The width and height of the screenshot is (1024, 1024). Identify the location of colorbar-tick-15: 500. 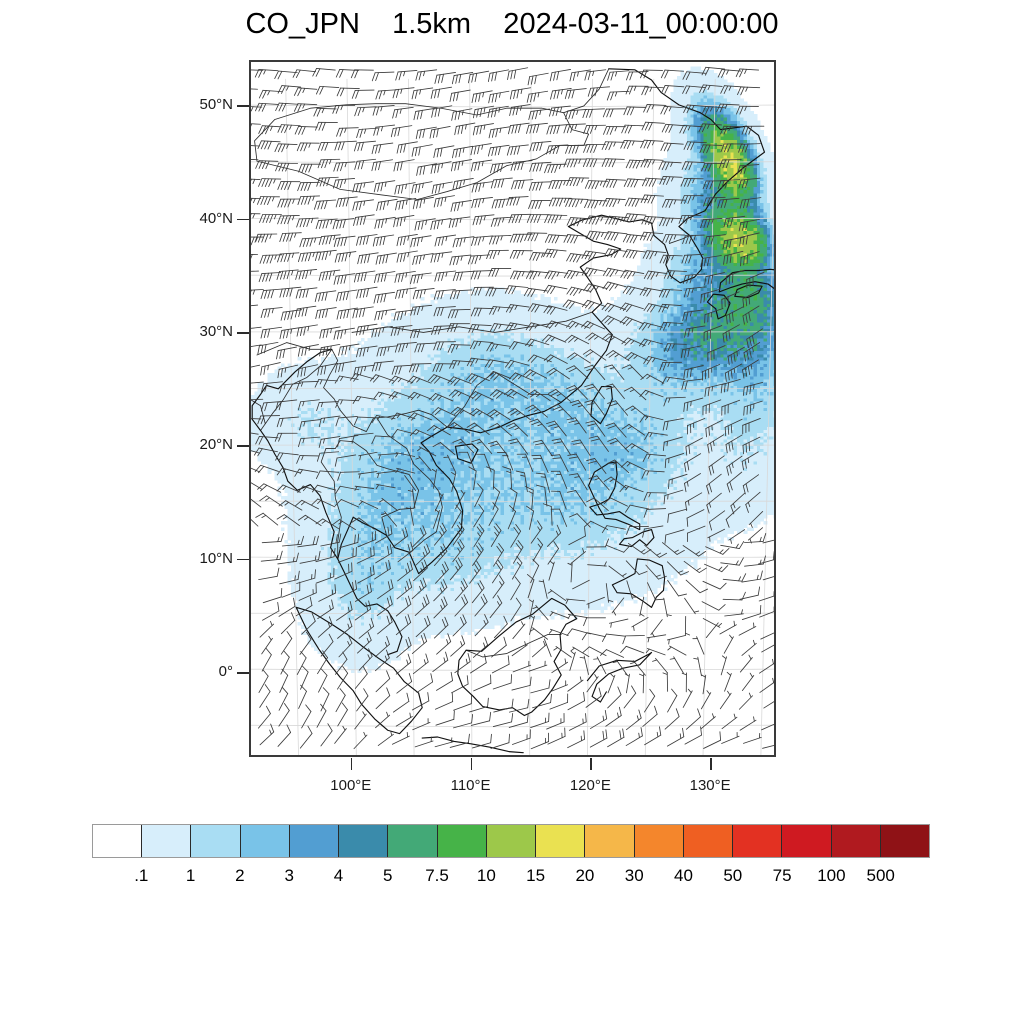
(881, 876).